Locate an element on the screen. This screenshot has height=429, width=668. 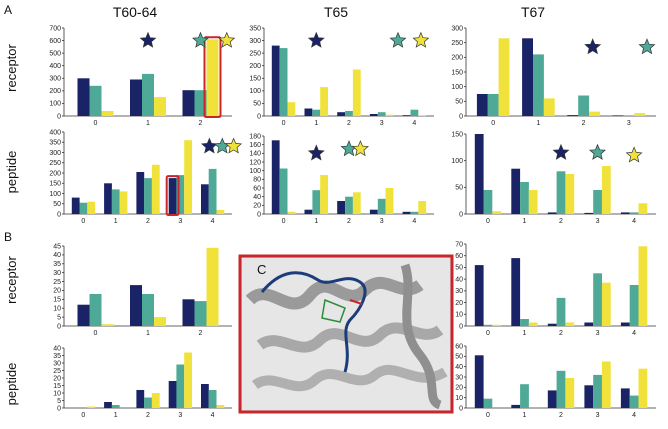
chart-B-peptide-T67: 0 10 20 30 40 50 60 0 1 2 3 4 is located at coordinates (555, 381).